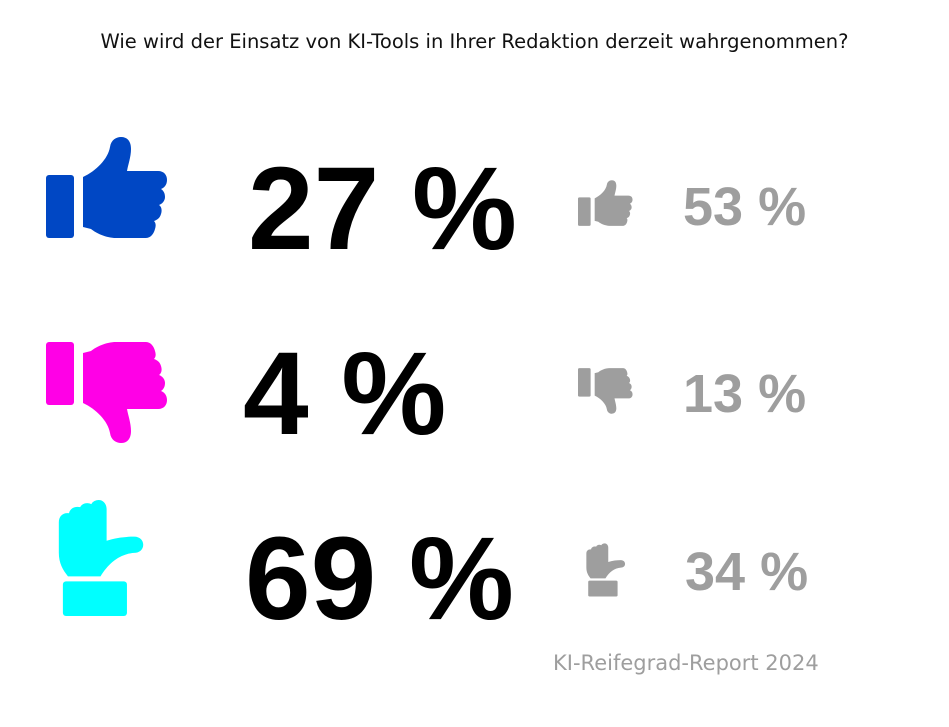  I want to click on comparison-value-label: 13 %, so click(745, 394).